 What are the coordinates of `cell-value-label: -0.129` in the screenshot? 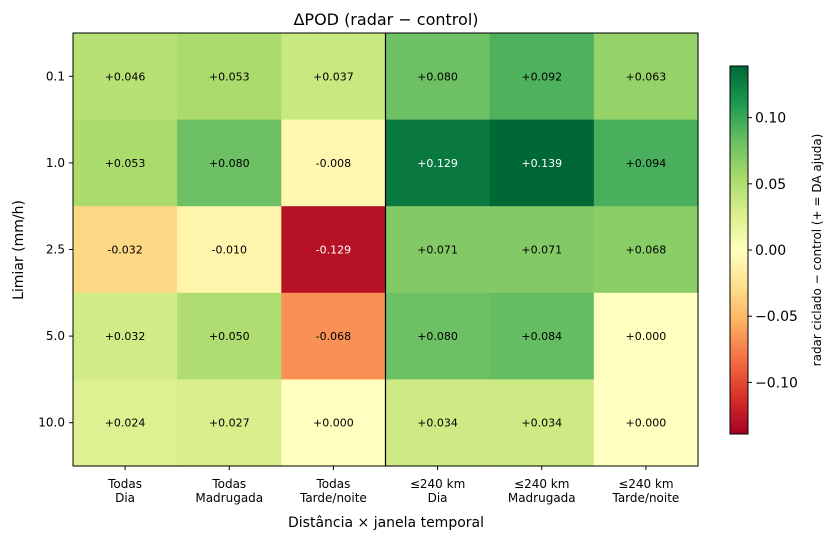 It's located at (333, 250).